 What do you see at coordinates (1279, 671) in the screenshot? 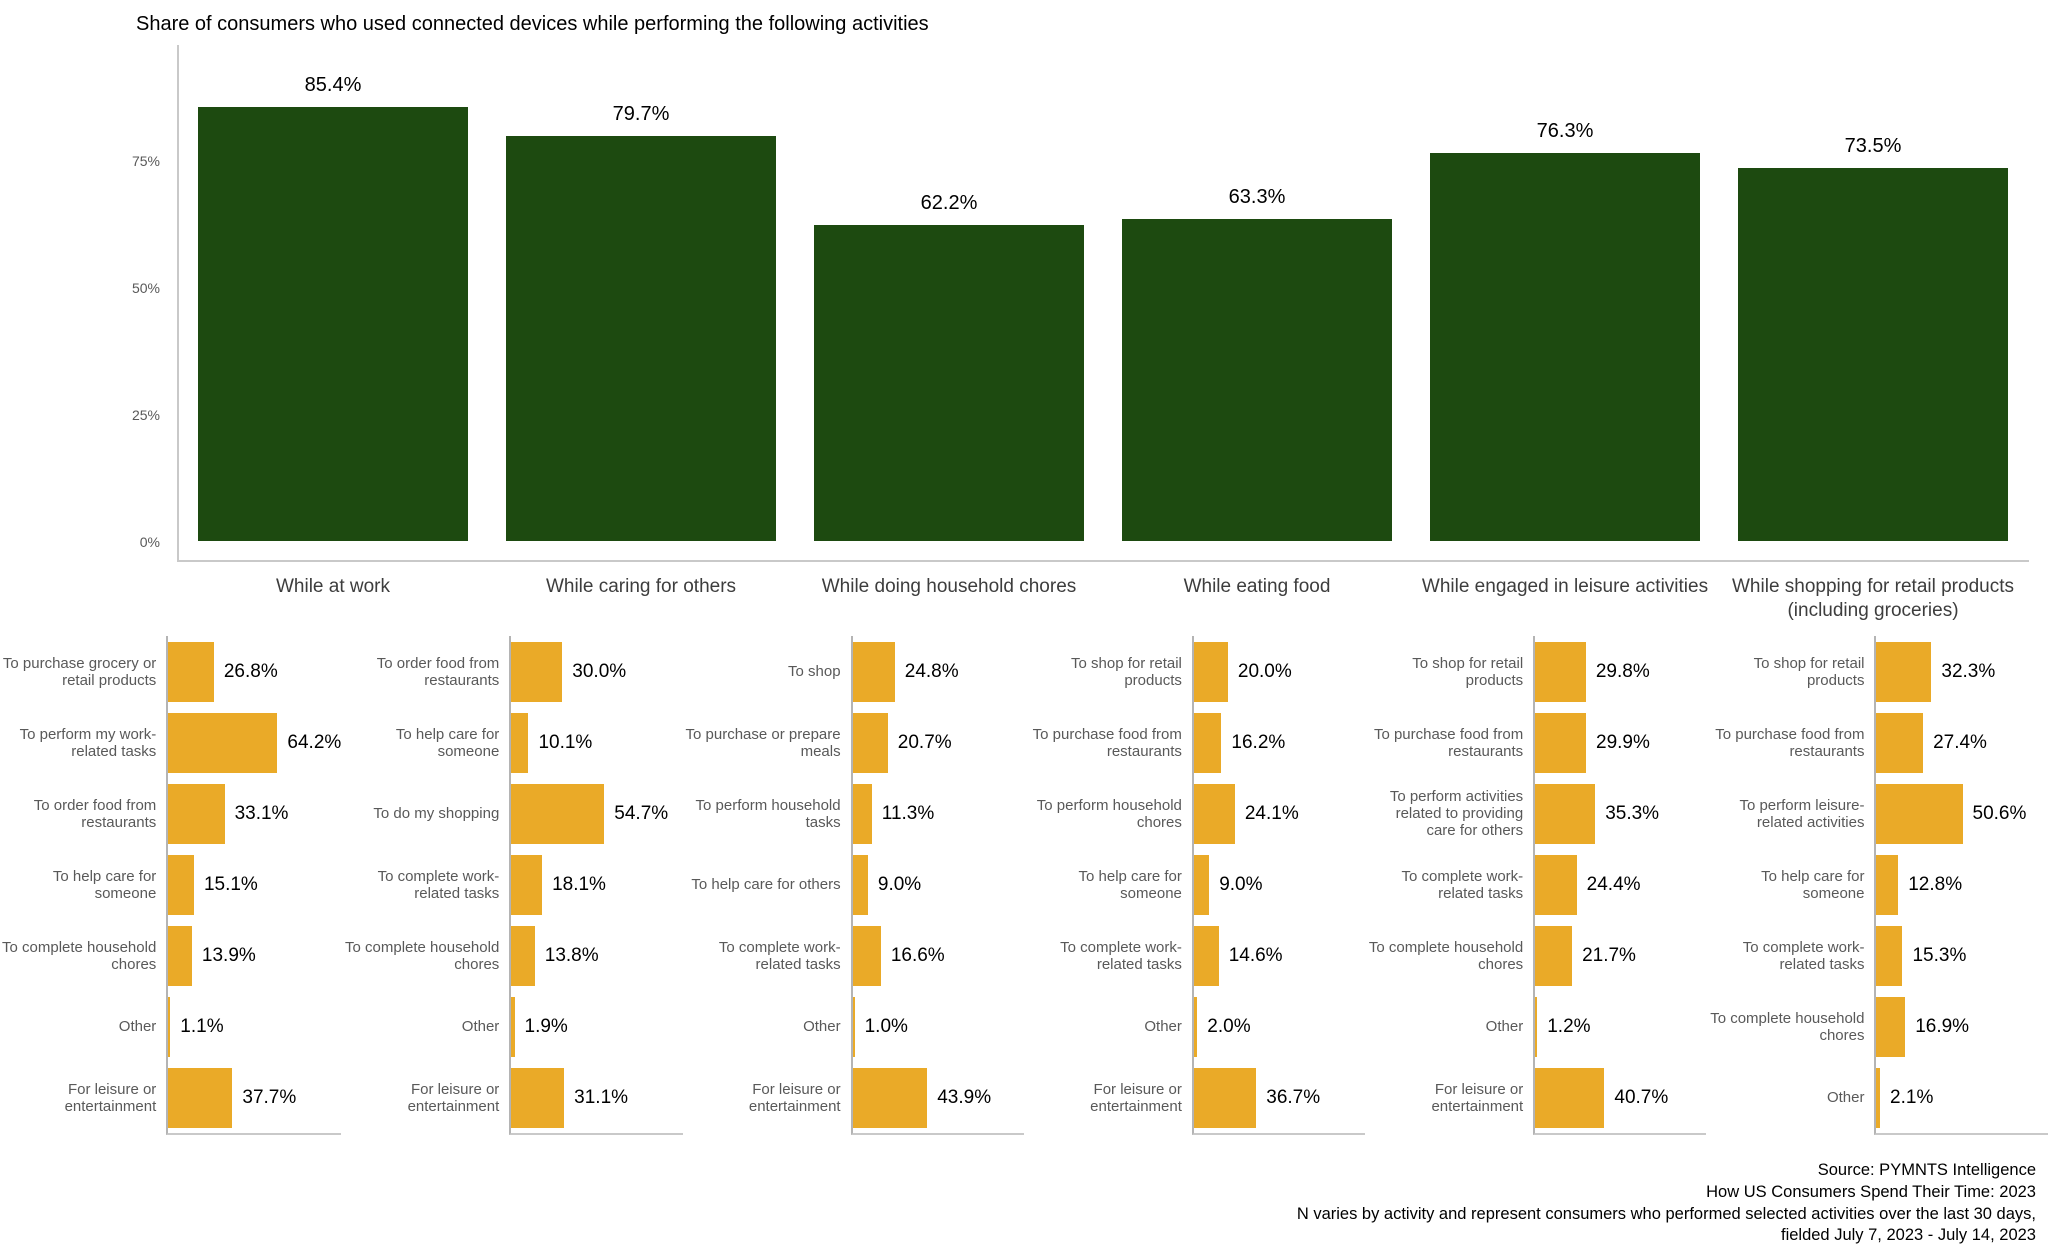
I see `subchart-bar-row: 20.0%` at bounding box center [1279, 671].